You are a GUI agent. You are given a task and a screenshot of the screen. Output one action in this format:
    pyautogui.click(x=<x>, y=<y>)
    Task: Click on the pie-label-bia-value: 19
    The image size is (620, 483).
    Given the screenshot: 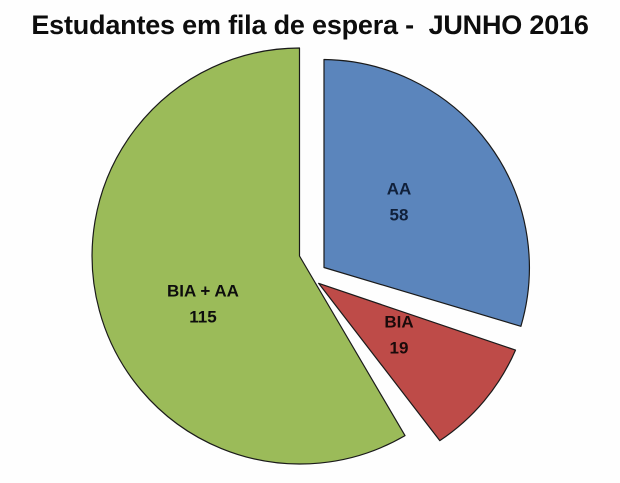 What is the action you would take?
    pyautogui.click(x=399, y=347)
    